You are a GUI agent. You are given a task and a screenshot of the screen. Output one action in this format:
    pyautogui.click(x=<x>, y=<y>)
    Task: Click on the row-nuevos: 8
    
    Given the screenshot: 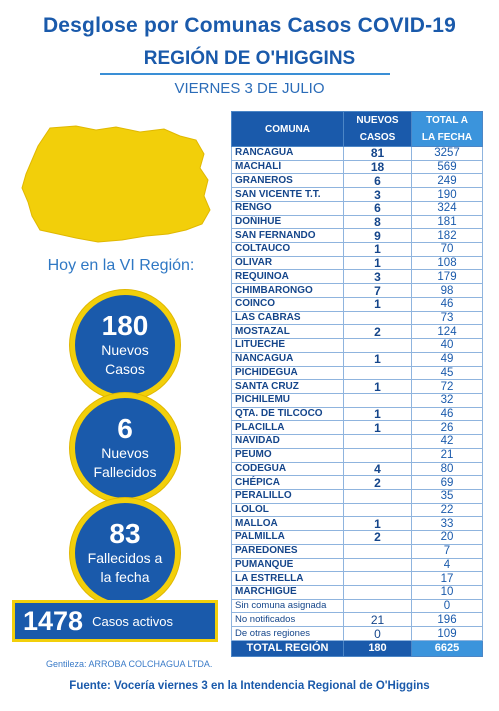 What is the action you would take?
    pyautogui.click(x=377, y=222)
    